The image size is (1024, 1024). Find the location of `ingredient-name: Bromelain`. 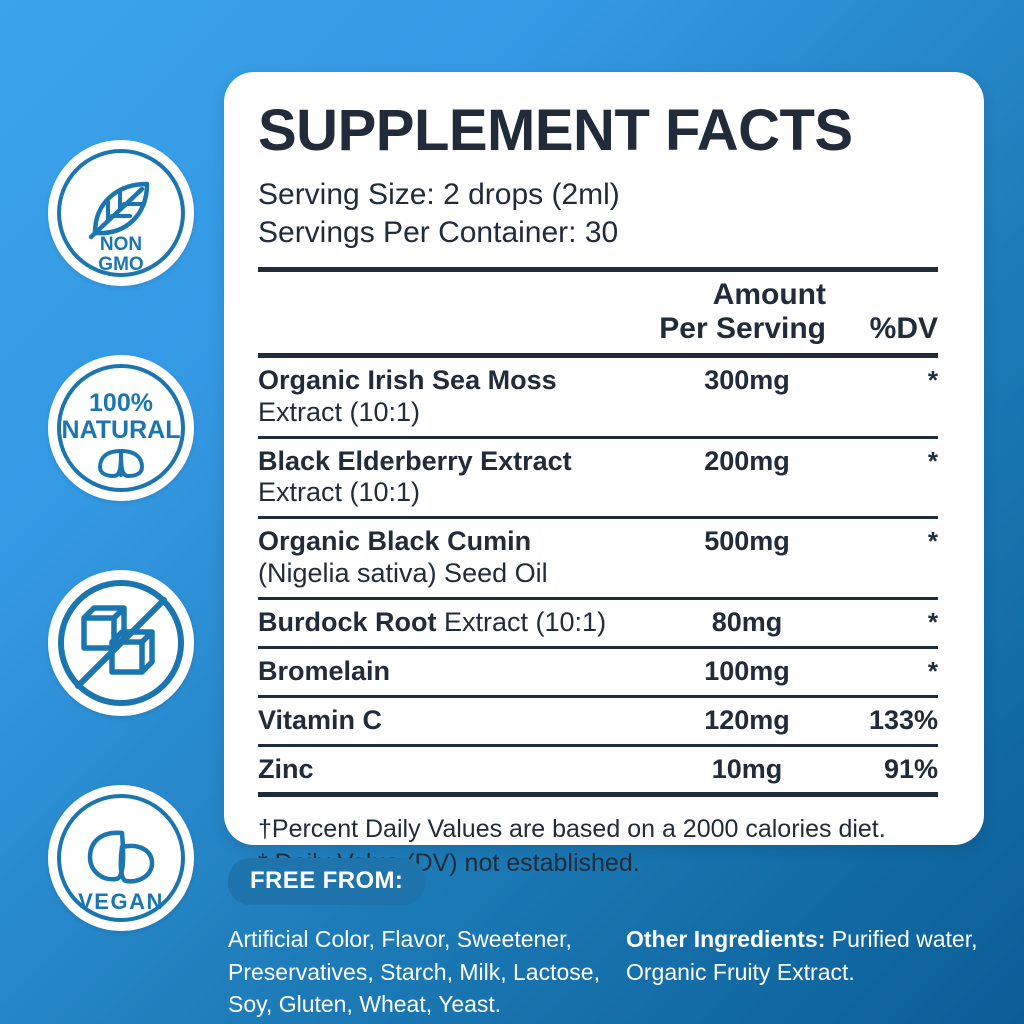

ingredient-name: Bromelain is located at coordinates (324, 670).